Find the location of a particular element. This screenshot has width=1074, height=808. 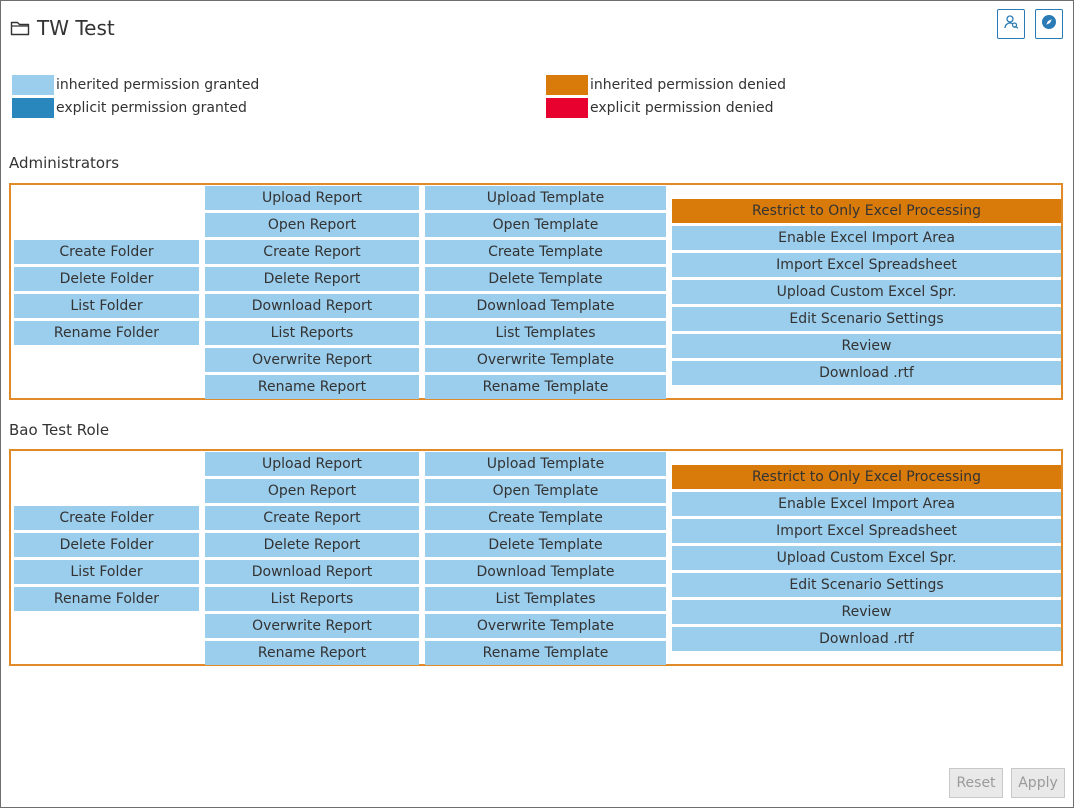

apply-button: Apply is located at coordinates (1038, 783).